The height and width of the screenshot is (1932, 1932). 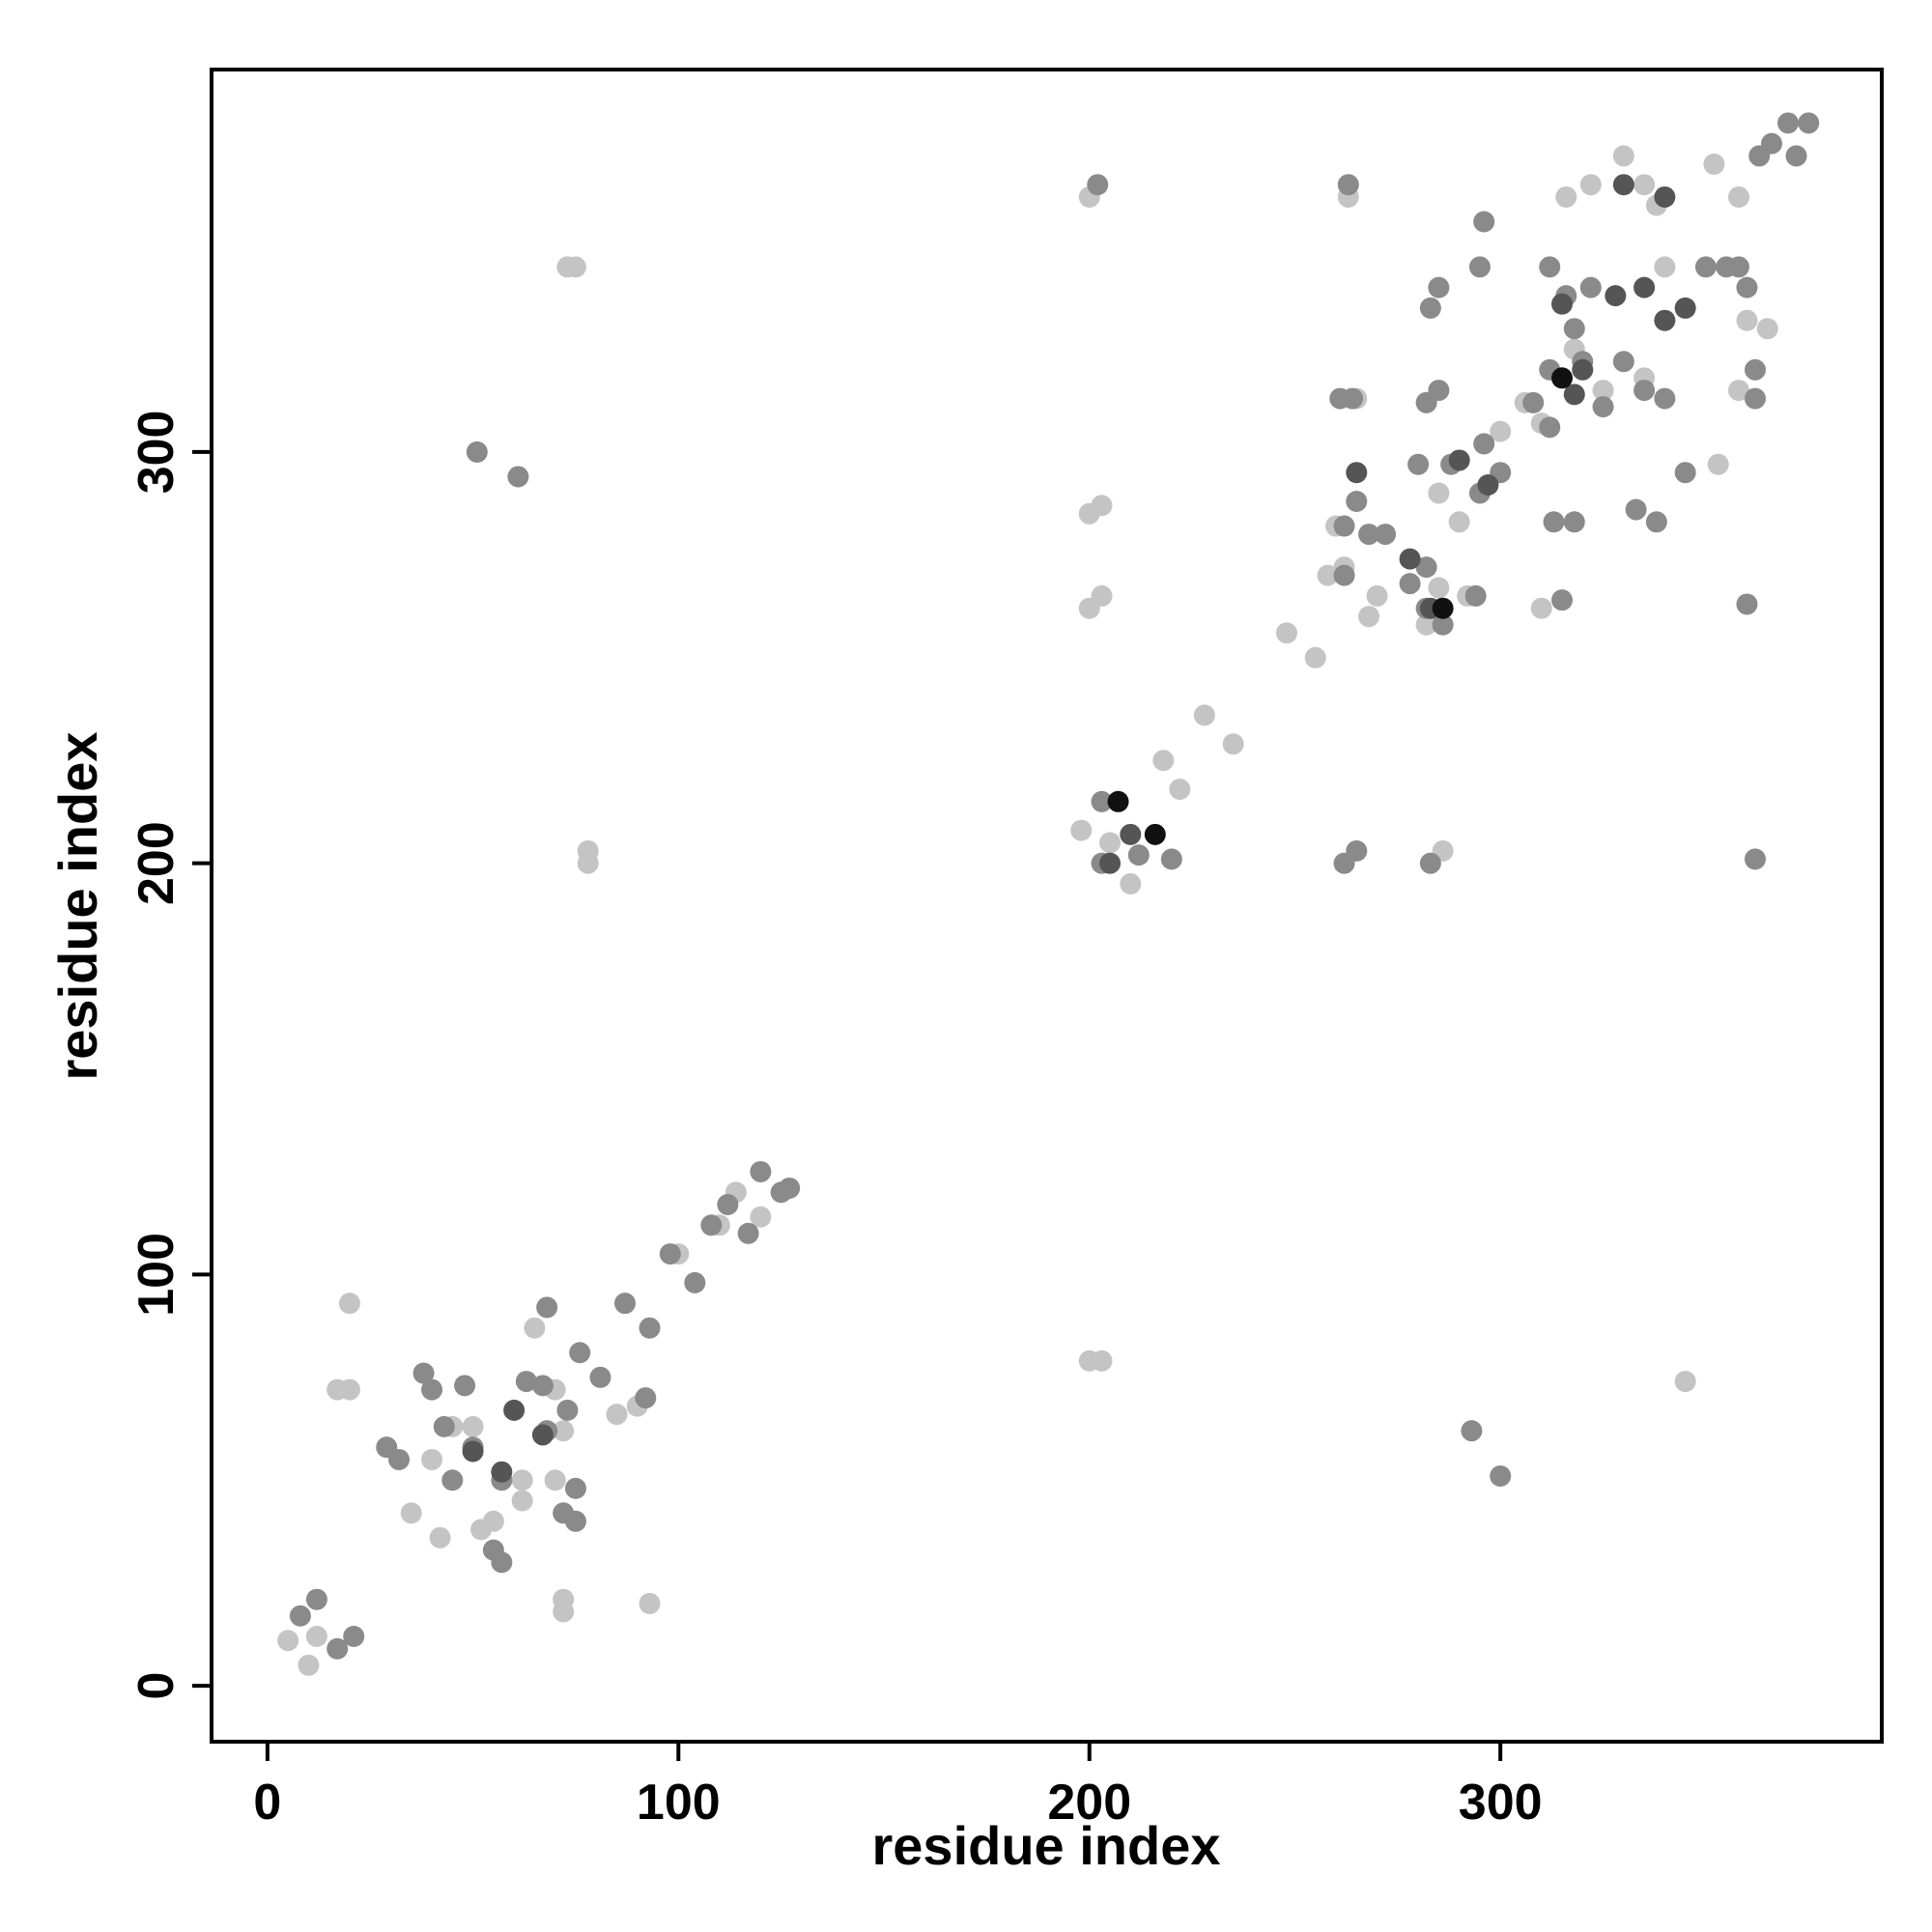 What do you see at coordinates (1045, 1845) in the screenshot?
I see `x-axis-label: residue index` at bounding box center [1045, 1845].